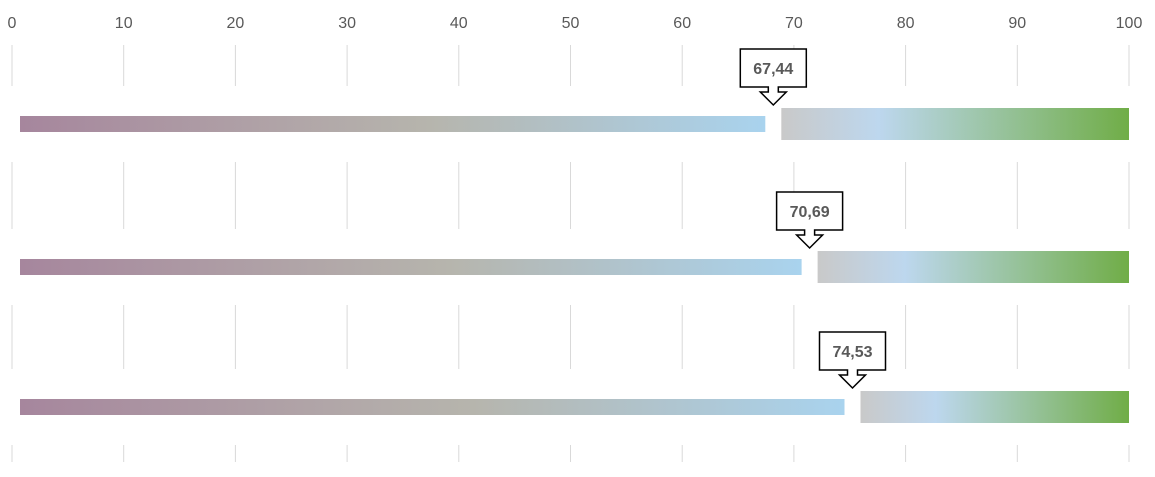 The image size is (1155, 477). I want to click on value-label: 70,69, so click(810, 212).